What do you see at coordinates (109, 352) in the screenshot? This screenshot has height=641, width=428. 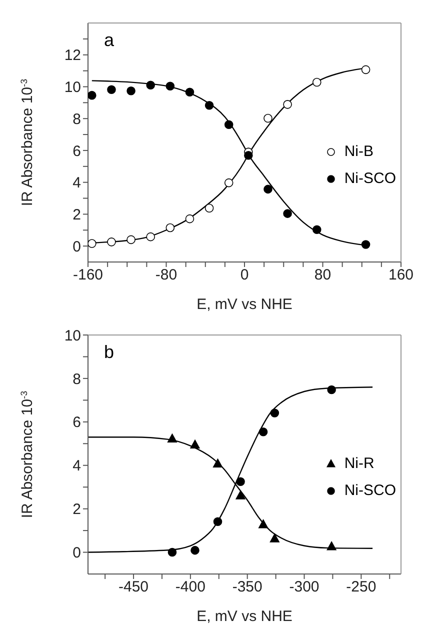 I see `annotation: b` at bounding box center [109, 352].